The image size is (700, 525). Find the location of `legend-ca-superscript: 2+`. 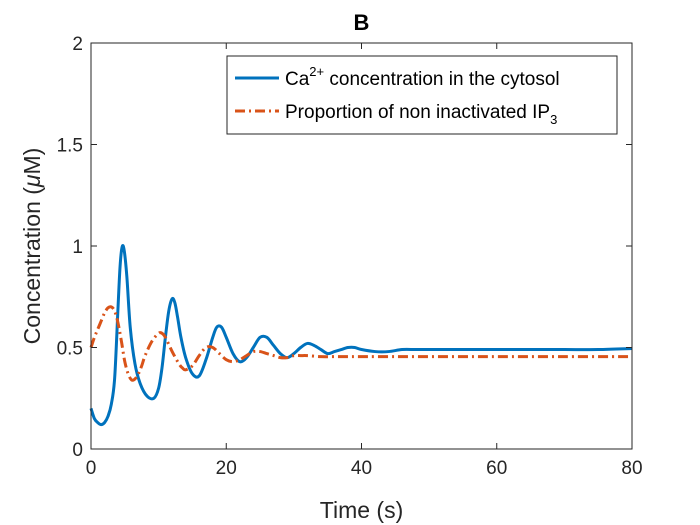

legend-ca-superscript: 2+ is located at coordinates (316, 71).